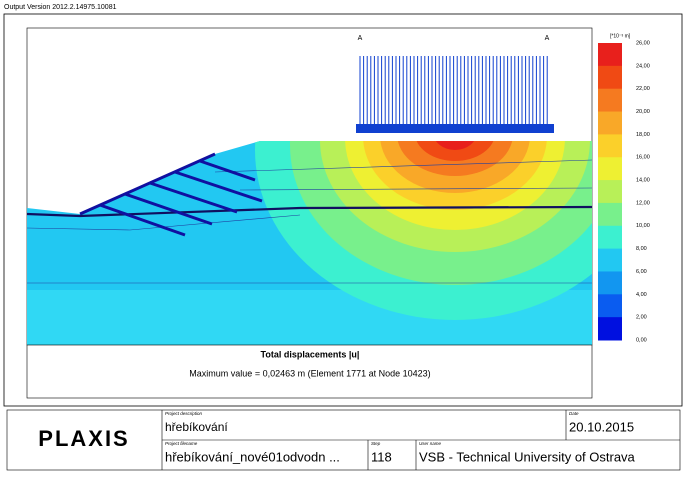  Describe the element at coordinates (527, 456) in the screenshot. I see `field-value: VSB - Technical University of Ostrava` at that location.